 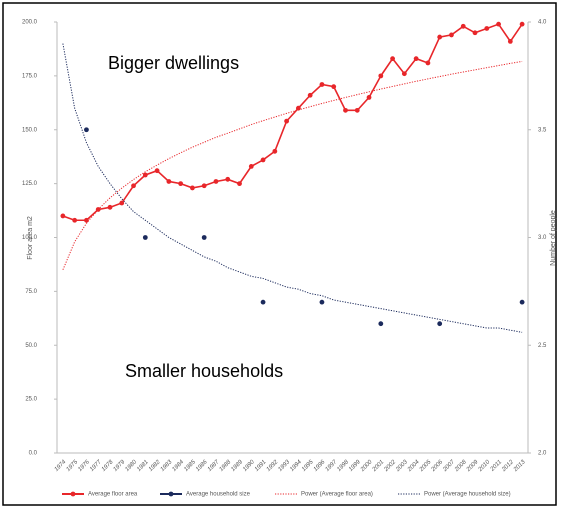 I want to click on annotation: Bigger dwellings, so click(x=173, y=63).